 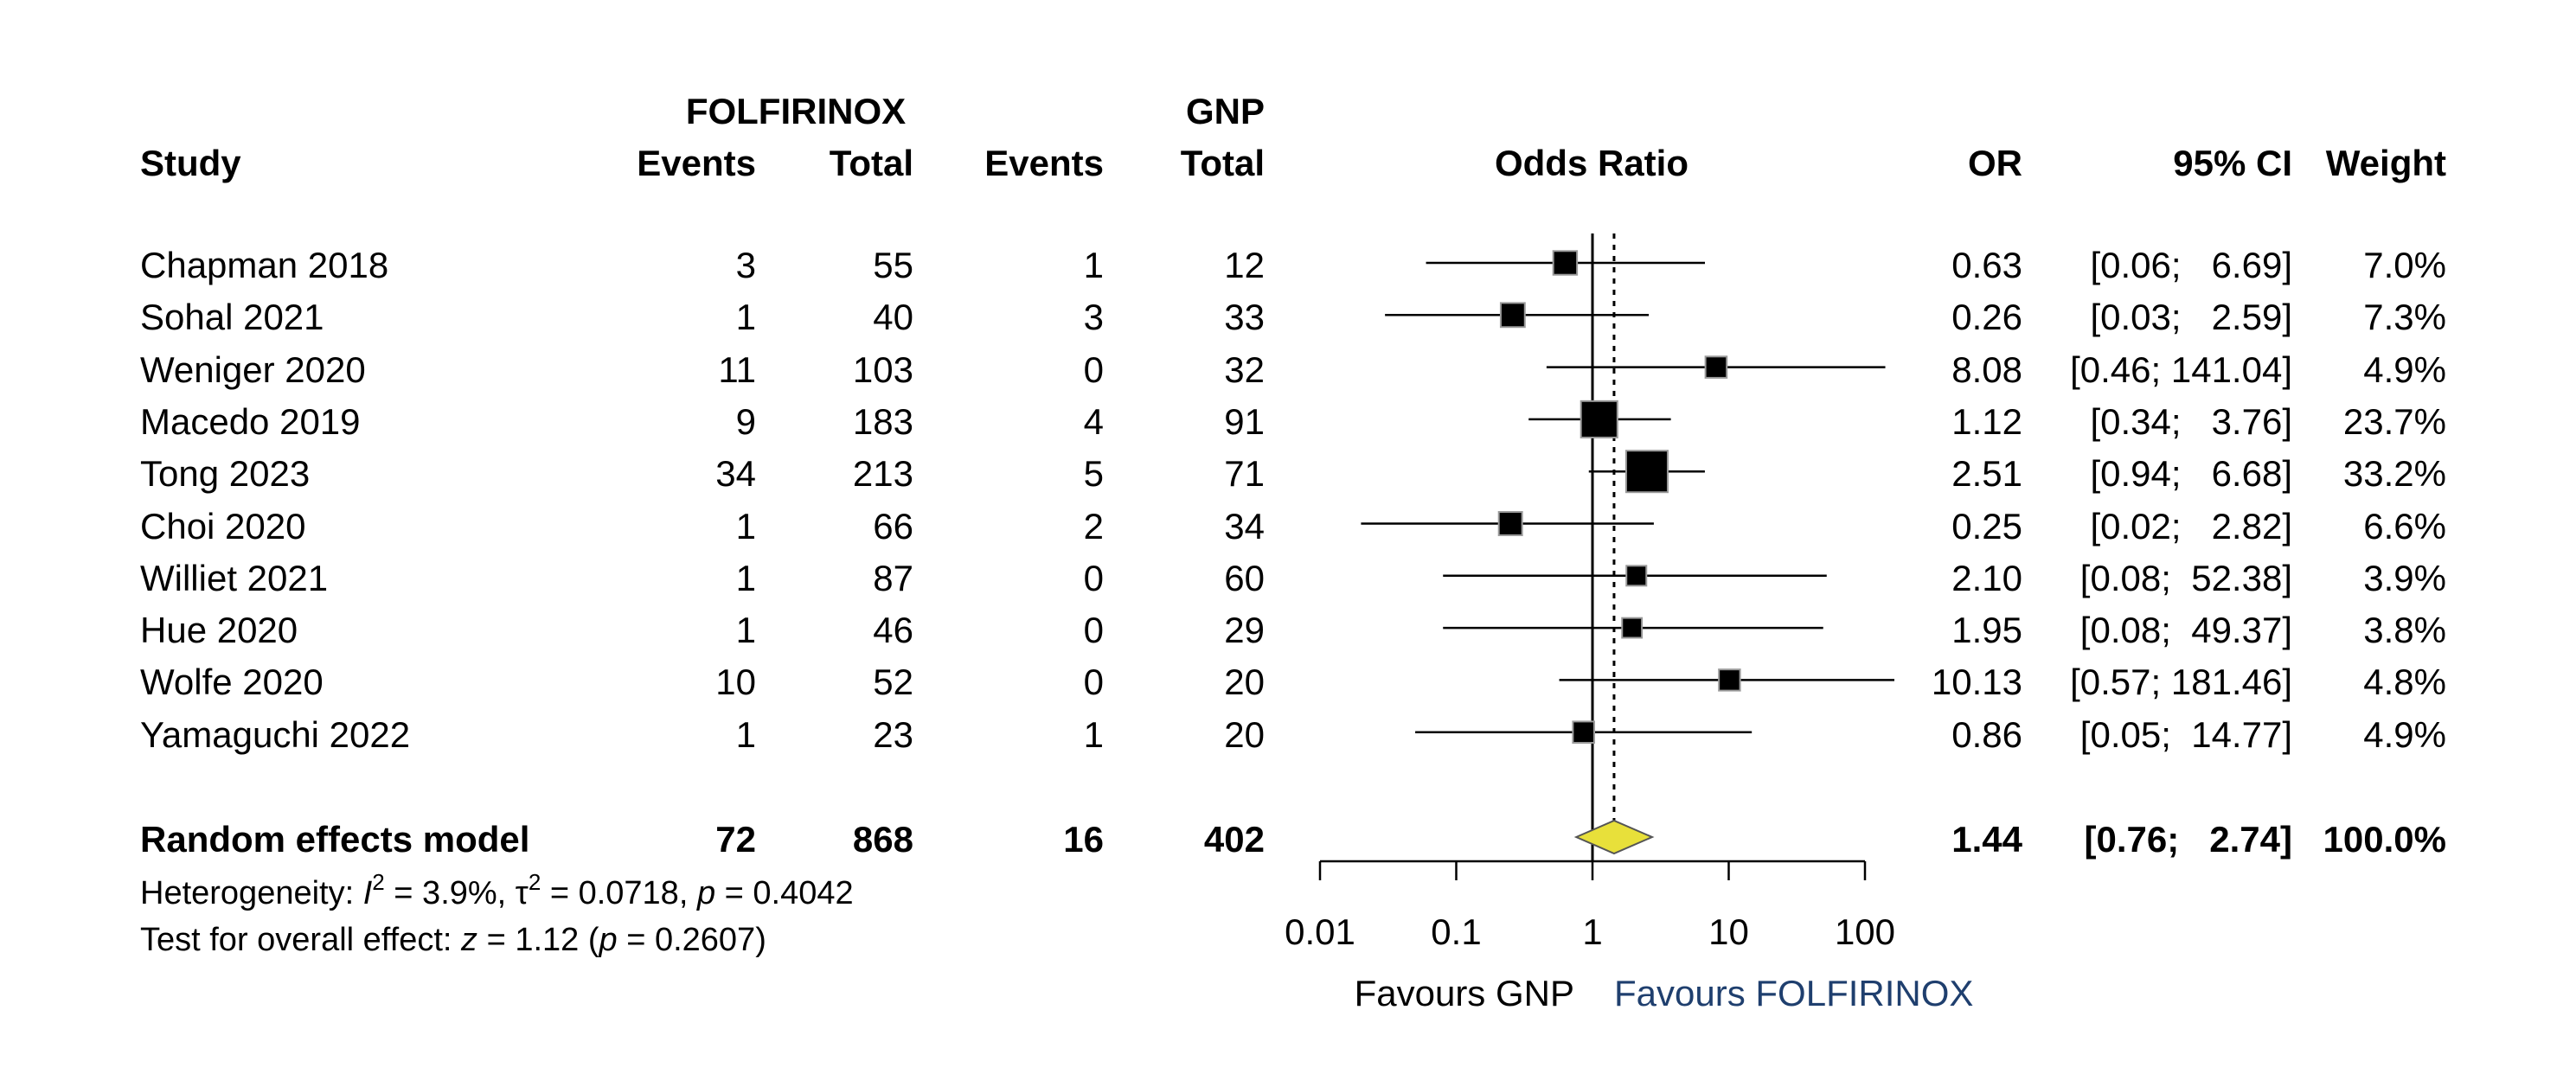 What do you see at coordinates (2404, 630) in the screenshot?
I see `weight-value: 3.8%` at bounding box center [2404, 630].